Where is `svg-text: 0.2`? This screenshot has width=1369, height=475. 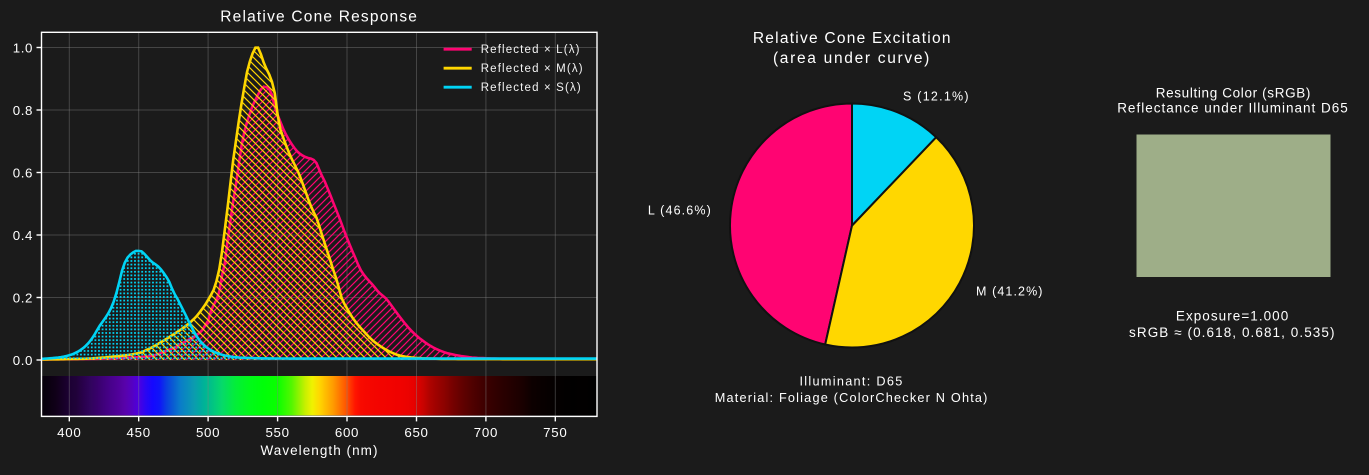 svg-text: 0.2 is located at coordinates (23, 297).